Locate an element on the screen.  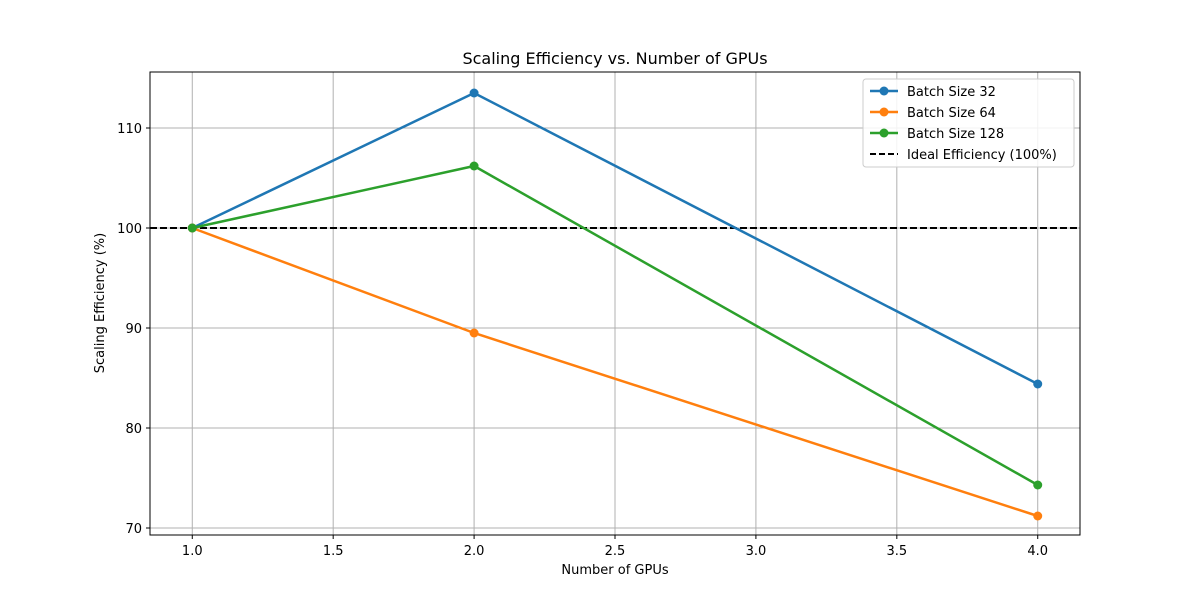
x-tick-label: 3.5 is located at coordinates (896, 551).